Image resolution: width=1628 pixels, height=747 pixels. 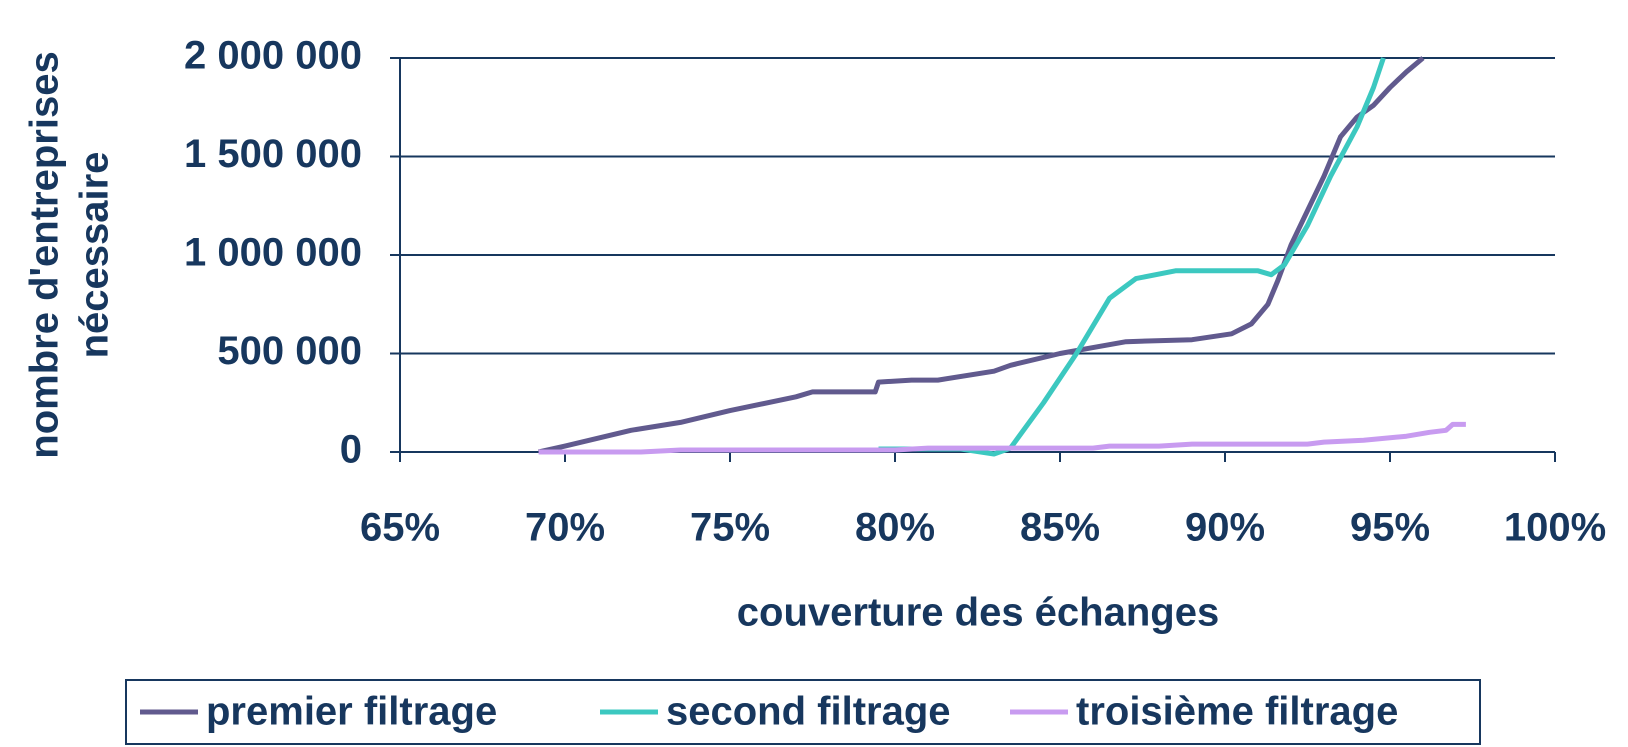 I want to click on x-tick-label: 95%, so click(x=1390, y=528).